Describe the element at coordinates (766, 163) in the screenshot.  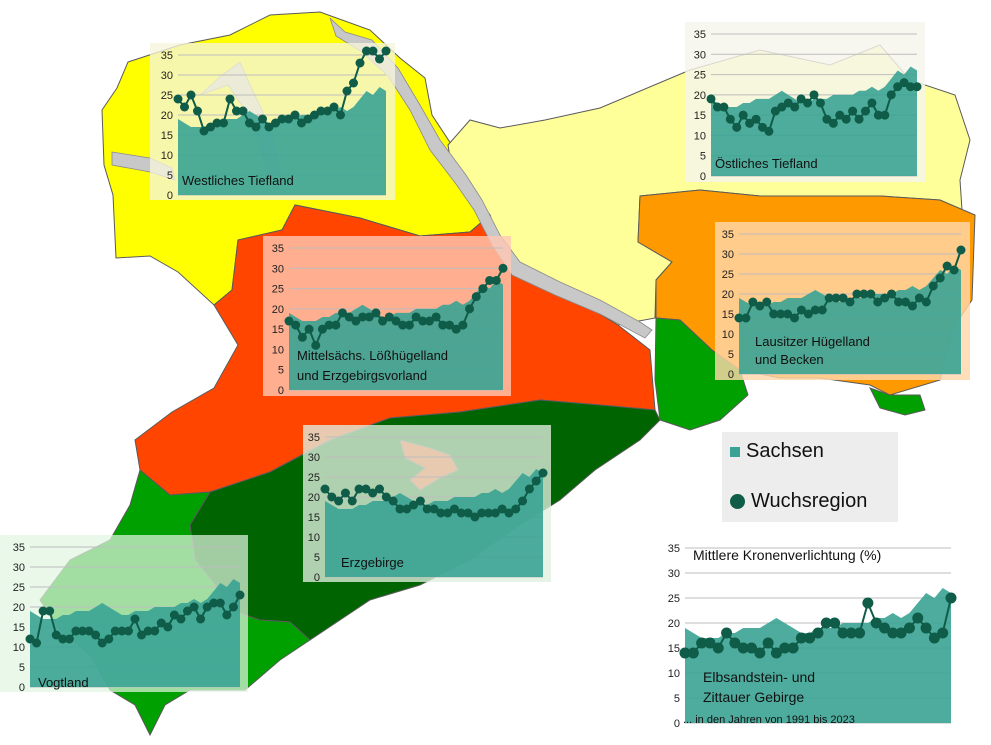
I see `chart-title: Östliches Tiefland` at that location.